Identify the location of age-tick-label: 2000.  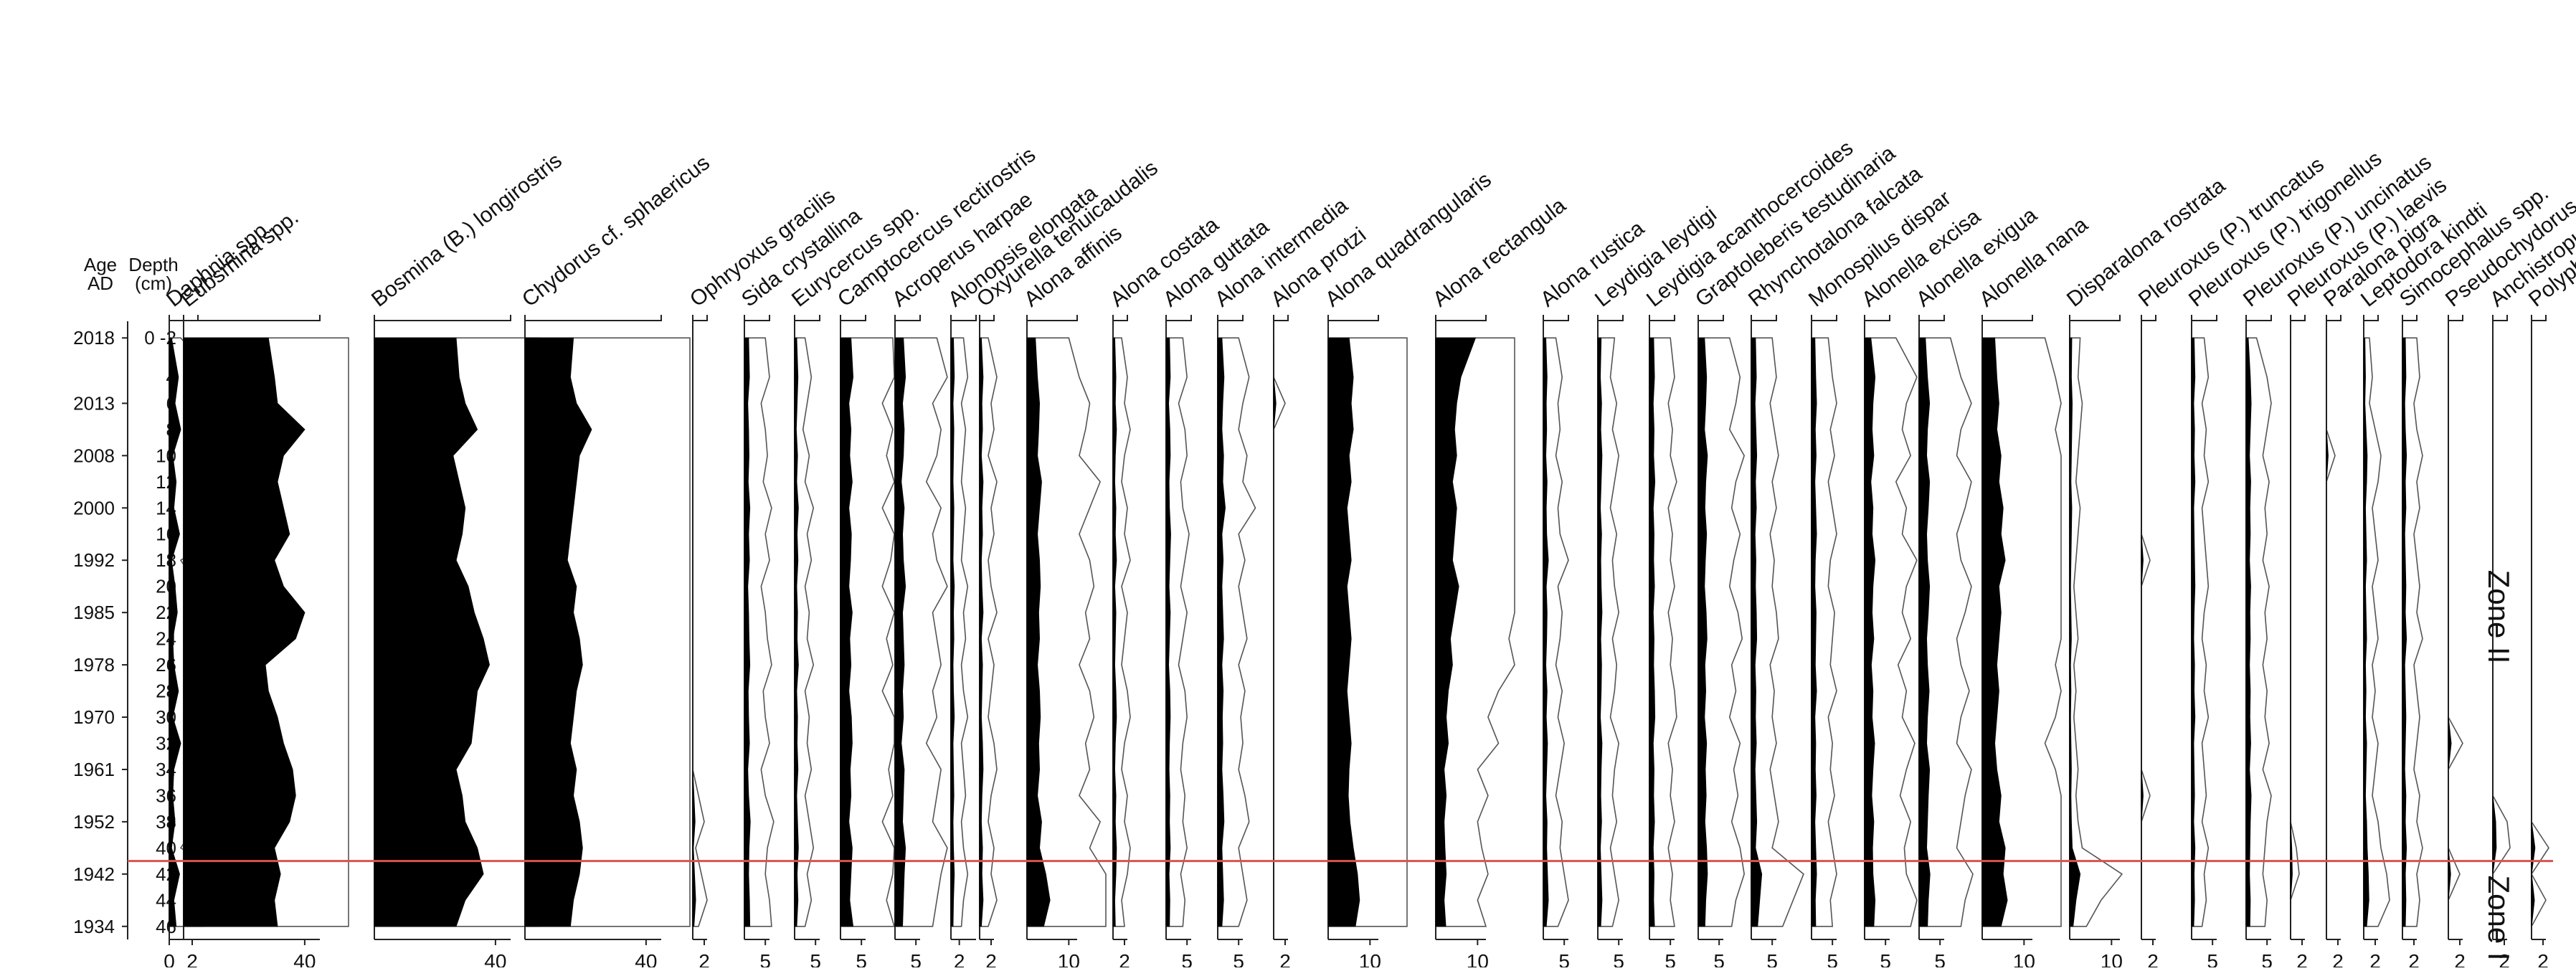
(94, 507).